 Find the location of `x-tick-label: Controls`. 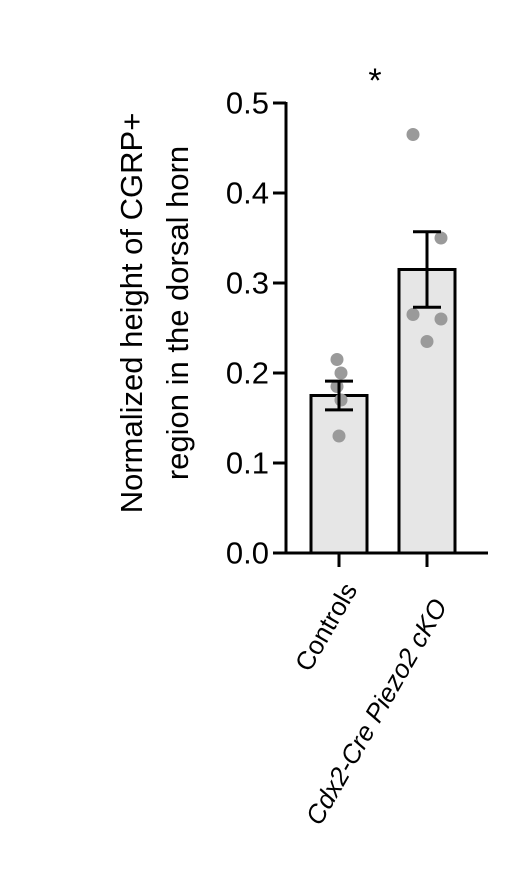

x-tick-label: Controls is located at coordinates (326, 626).